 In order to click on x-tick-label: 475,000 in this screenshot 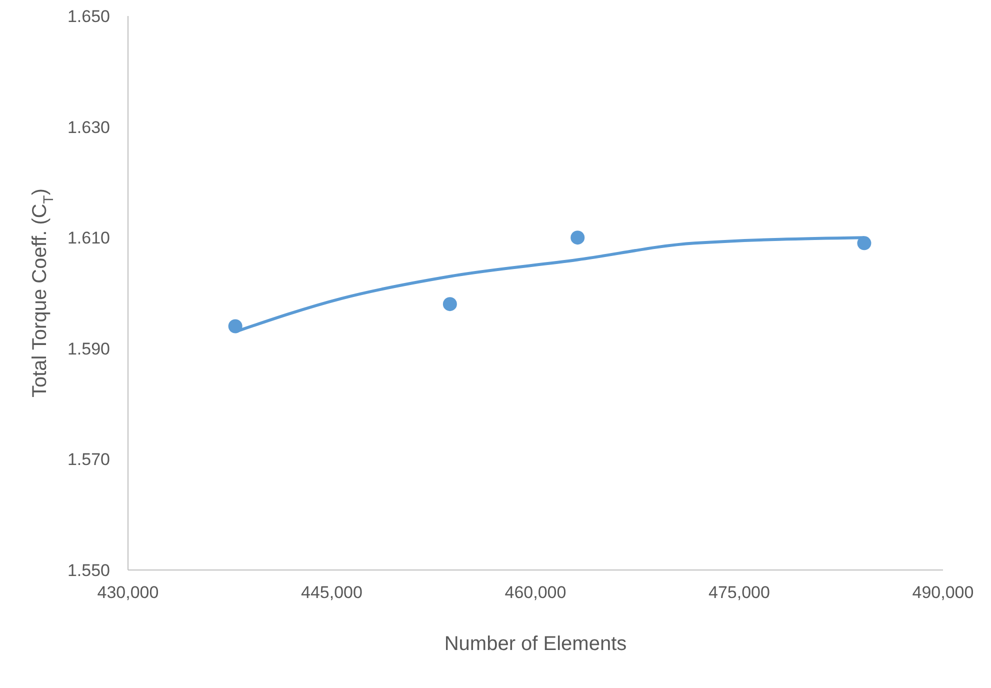, I will do `click(739, 592)`.